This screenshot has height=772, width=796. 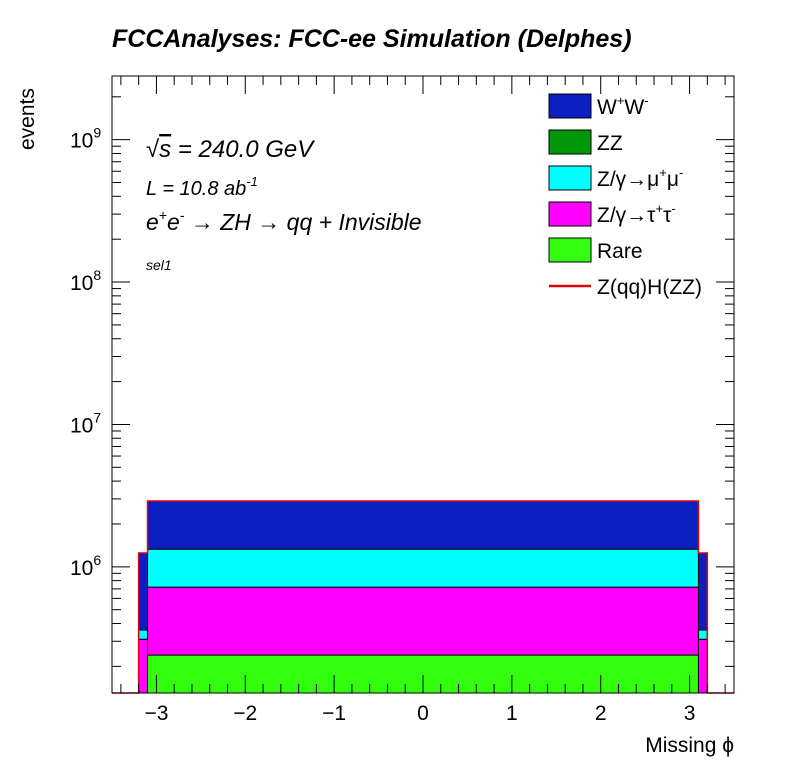 I want to click on legend: W+W- ZZ Z/γ→μ+μ- Z/γ→τ+τ- Rare Z(qq)H(ZZ), so click(x=625, y=196).